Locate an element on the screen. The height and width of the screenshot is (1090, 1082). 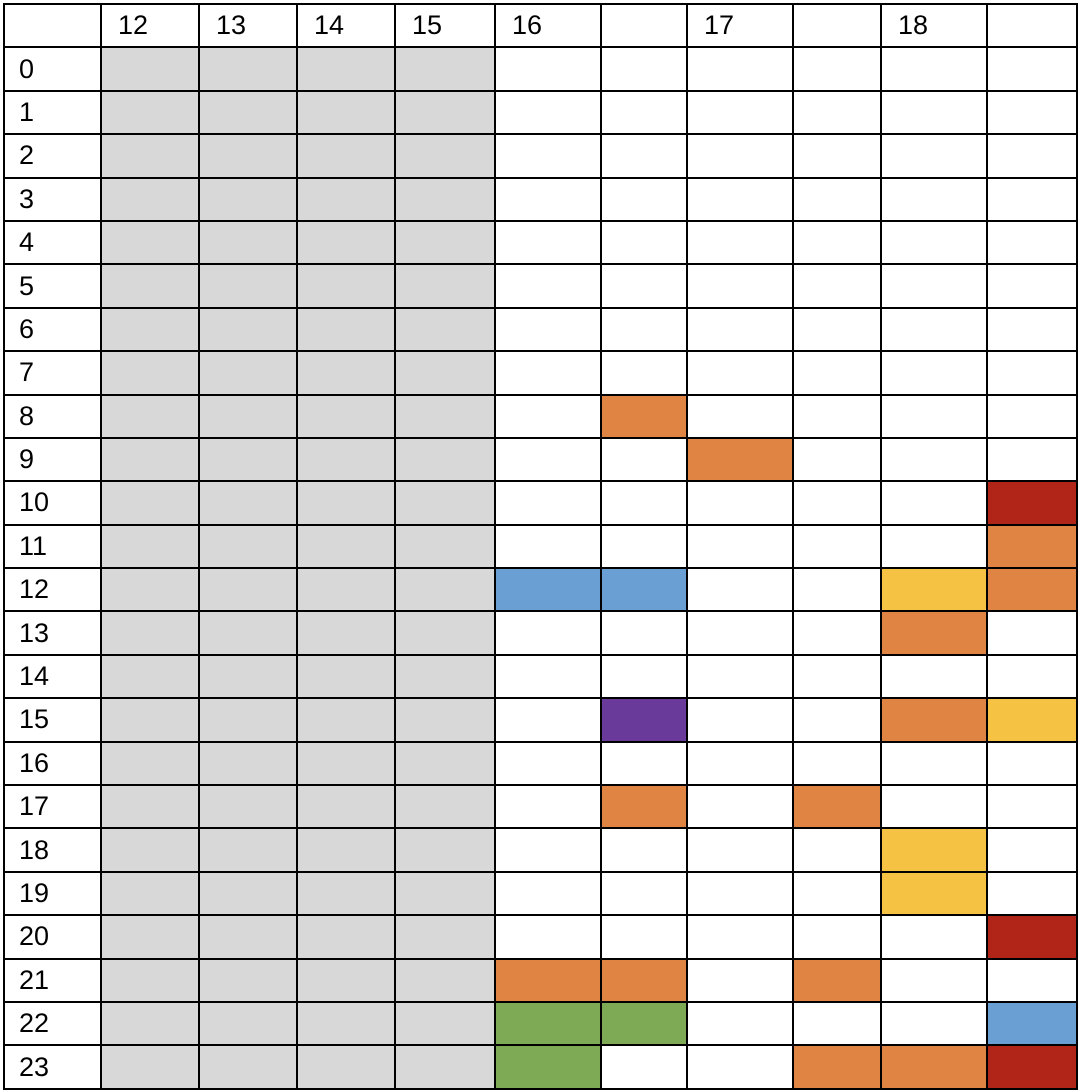
row-label: 9 is located at coordinates (53, 460).